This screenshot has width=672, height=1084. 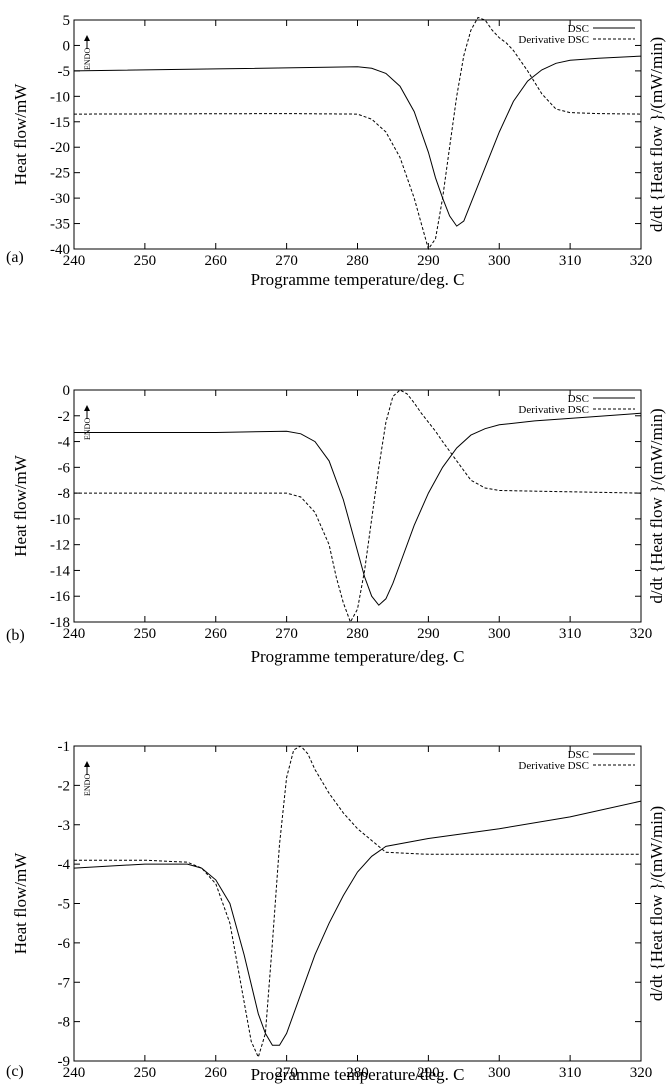 What do you see at coordinates (64, 1062) in the screenshot?
I see `y-tick-label: -9` at bounding box center [64, 1062].